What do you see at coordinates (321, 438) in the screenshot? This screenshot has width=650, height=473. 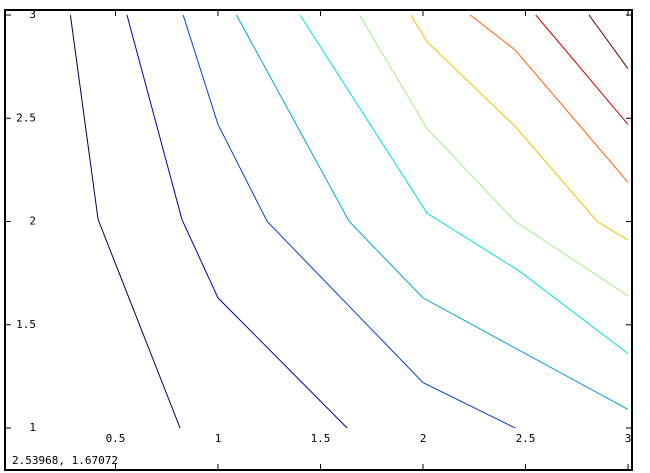 I see `x-tick-label: 1.5` at bounding box center [321, 438].